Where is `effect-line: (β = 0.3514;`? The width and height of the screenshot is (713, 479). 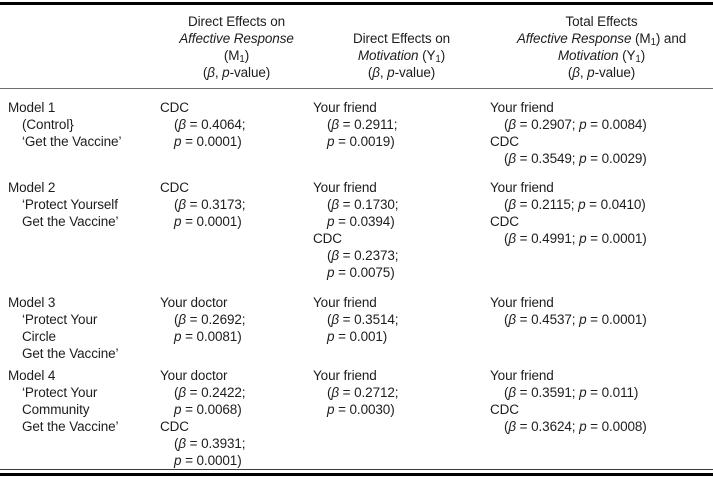
effect-line: (β = 0.3514; is located at coordinates (363, 319).